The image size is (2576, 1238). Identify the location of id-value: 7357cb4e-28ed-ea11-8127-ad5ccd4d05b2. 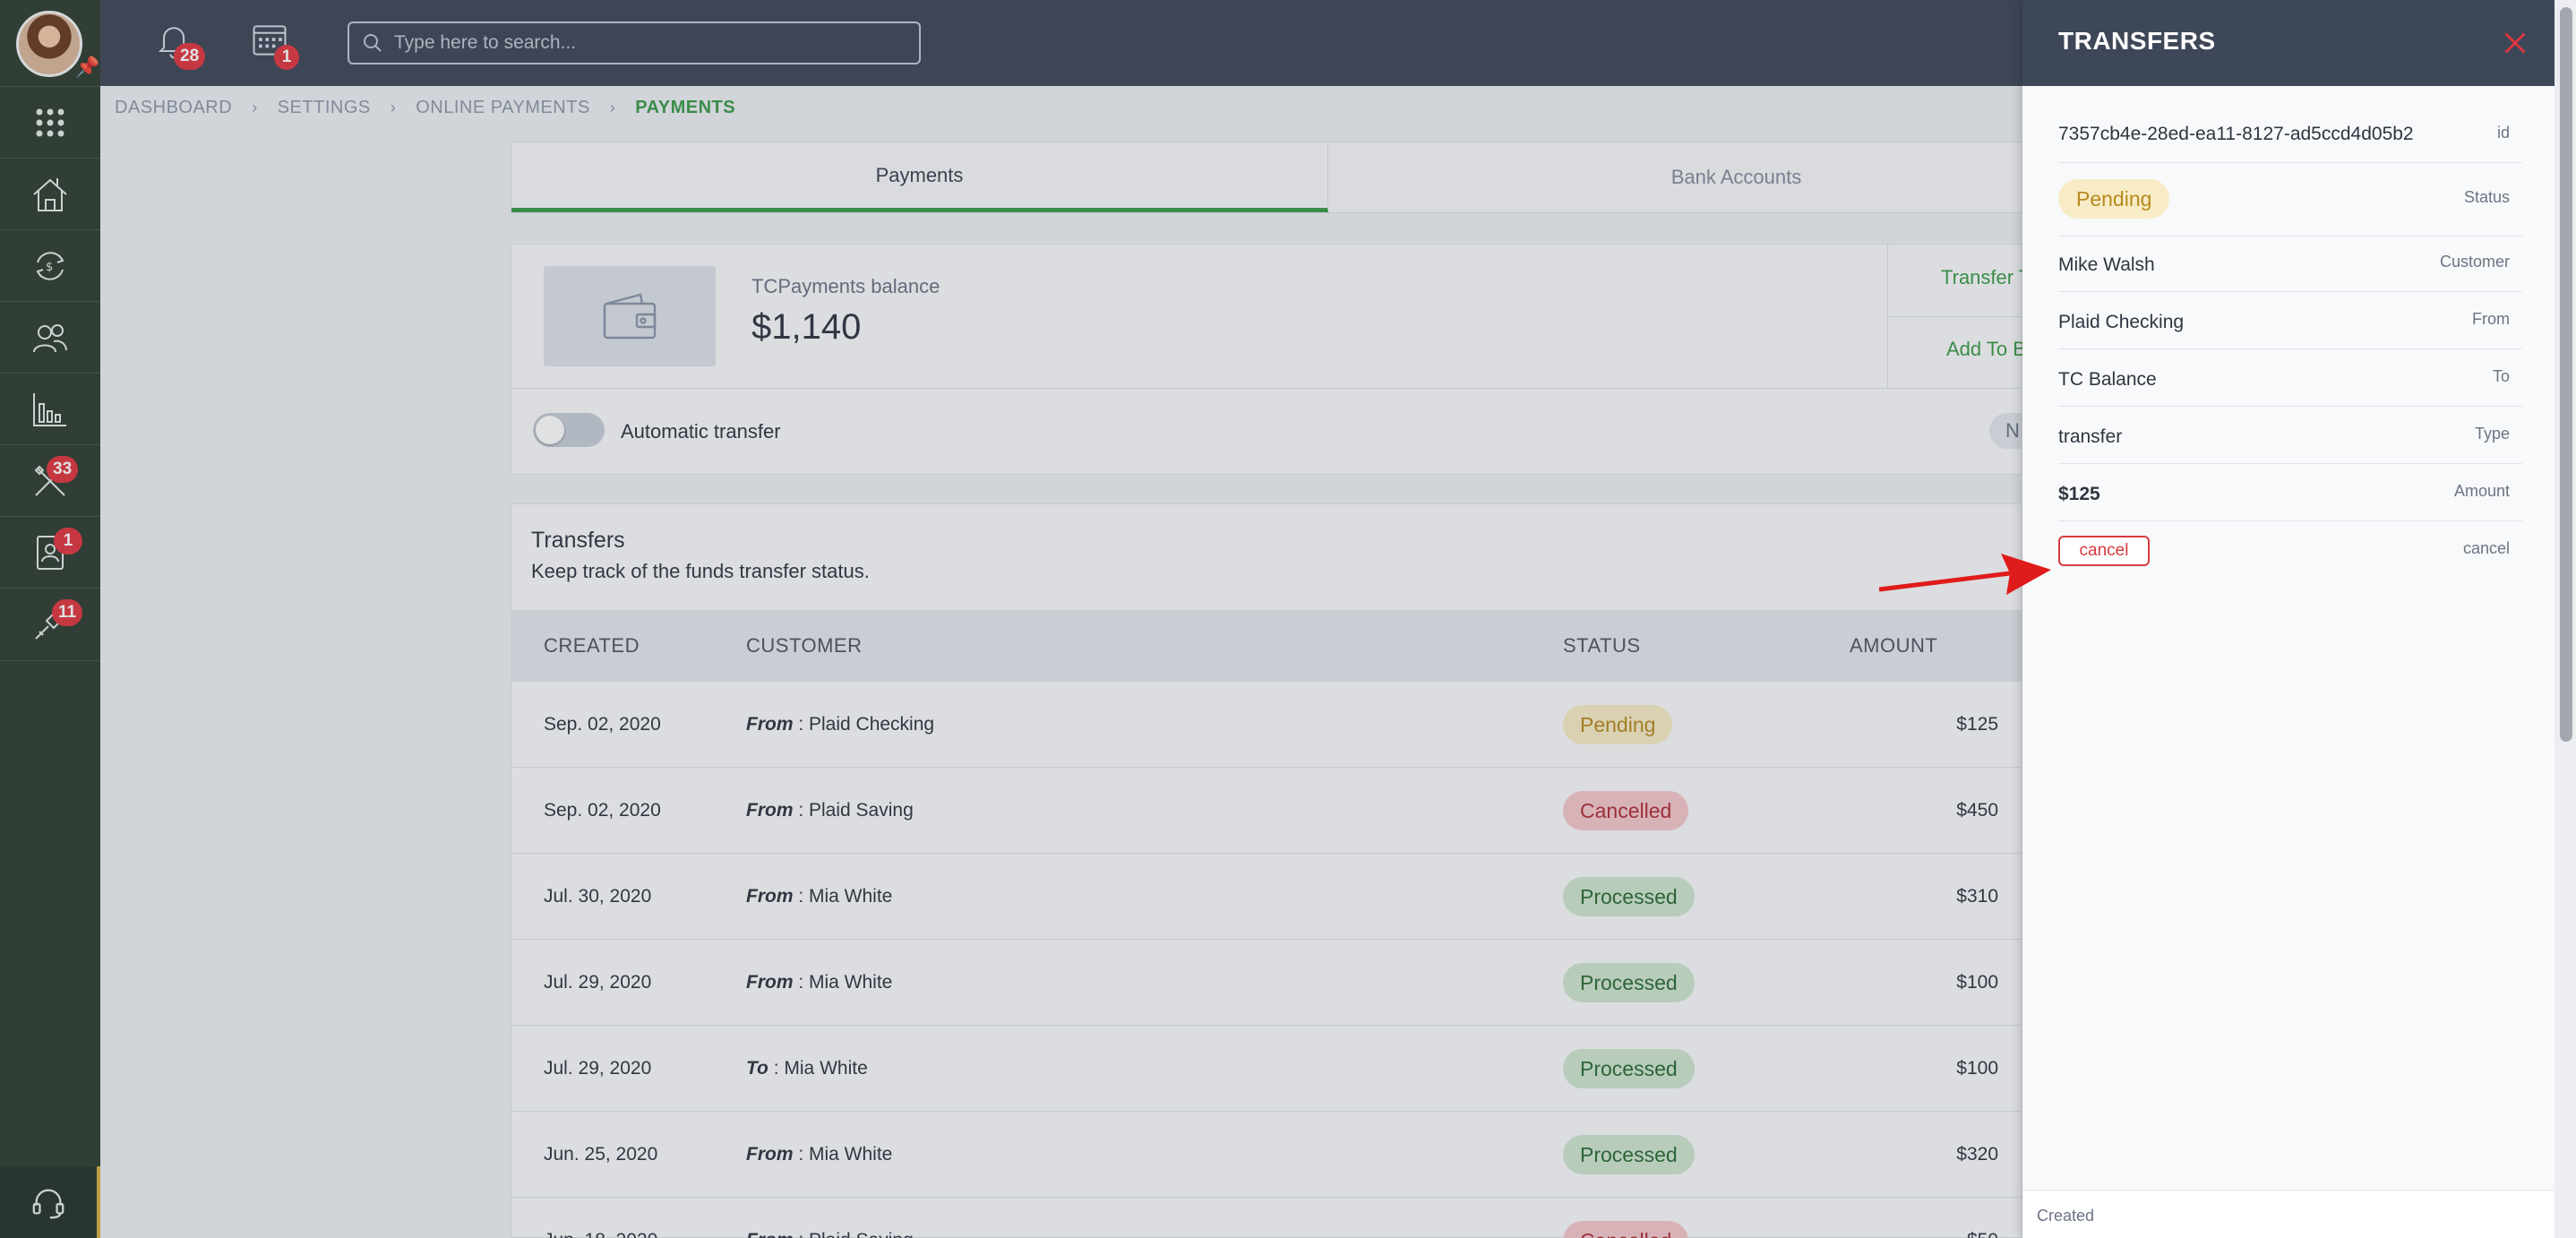
(2236, 134).